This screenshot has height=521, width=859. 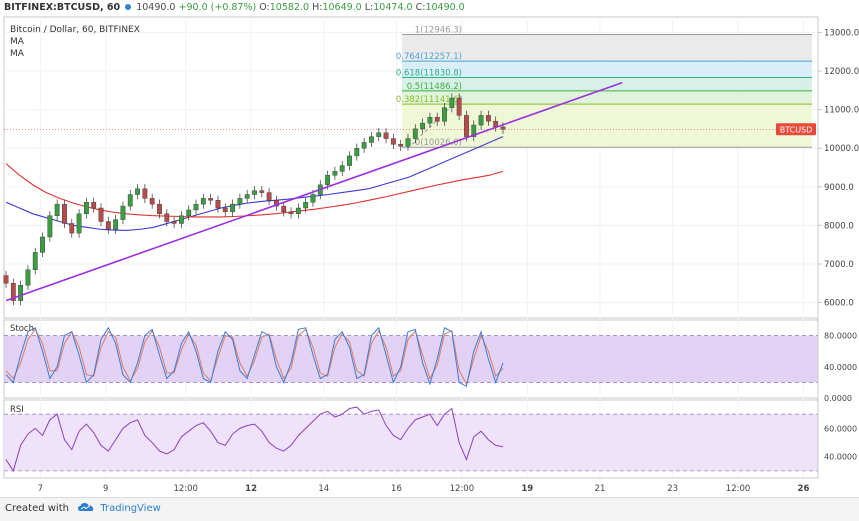 I want to click on time-tick-label: 23, so click(x=672, y=489).